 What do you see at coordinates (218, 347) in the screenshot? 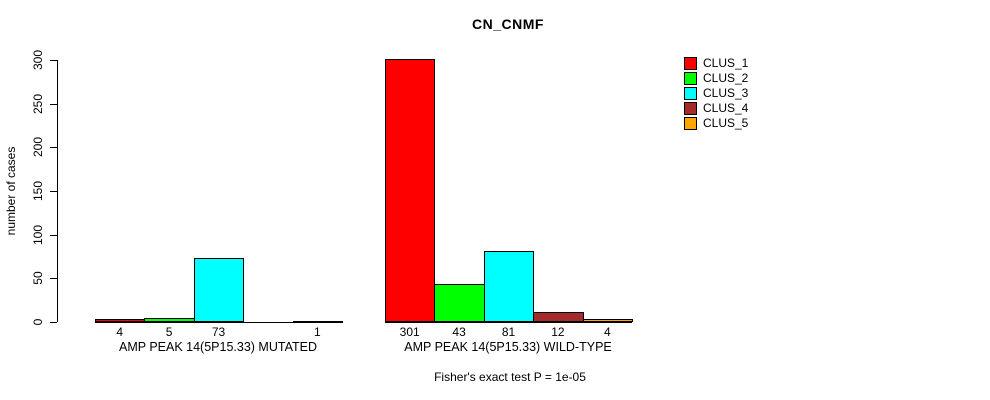
I see `x-group-label-mutated: AMP PEAK 14(5P15.33) MUTATED` at bounding box center [218, 347].